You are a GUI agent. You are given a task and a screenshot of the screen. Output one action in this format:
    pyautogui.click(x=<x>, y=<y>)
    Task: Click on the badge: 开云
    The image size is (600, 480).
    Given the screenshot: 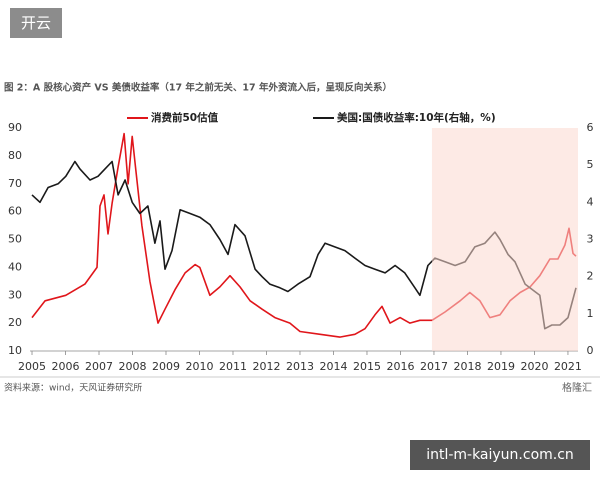 What is the action you would take?
    pyautogui.click(x=36, y=23)
    